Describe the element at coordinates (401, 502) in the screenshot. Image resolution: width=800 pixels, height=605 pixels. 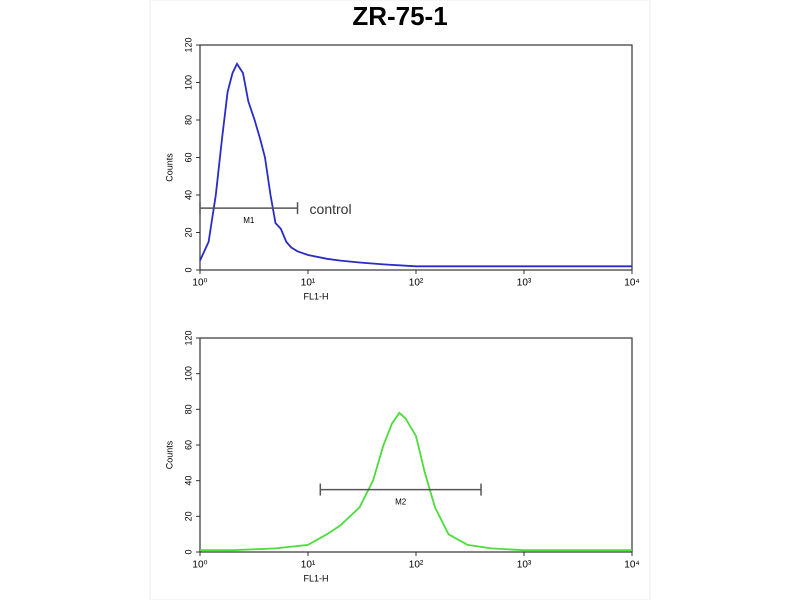
I see `gate-label: M2` at that location.